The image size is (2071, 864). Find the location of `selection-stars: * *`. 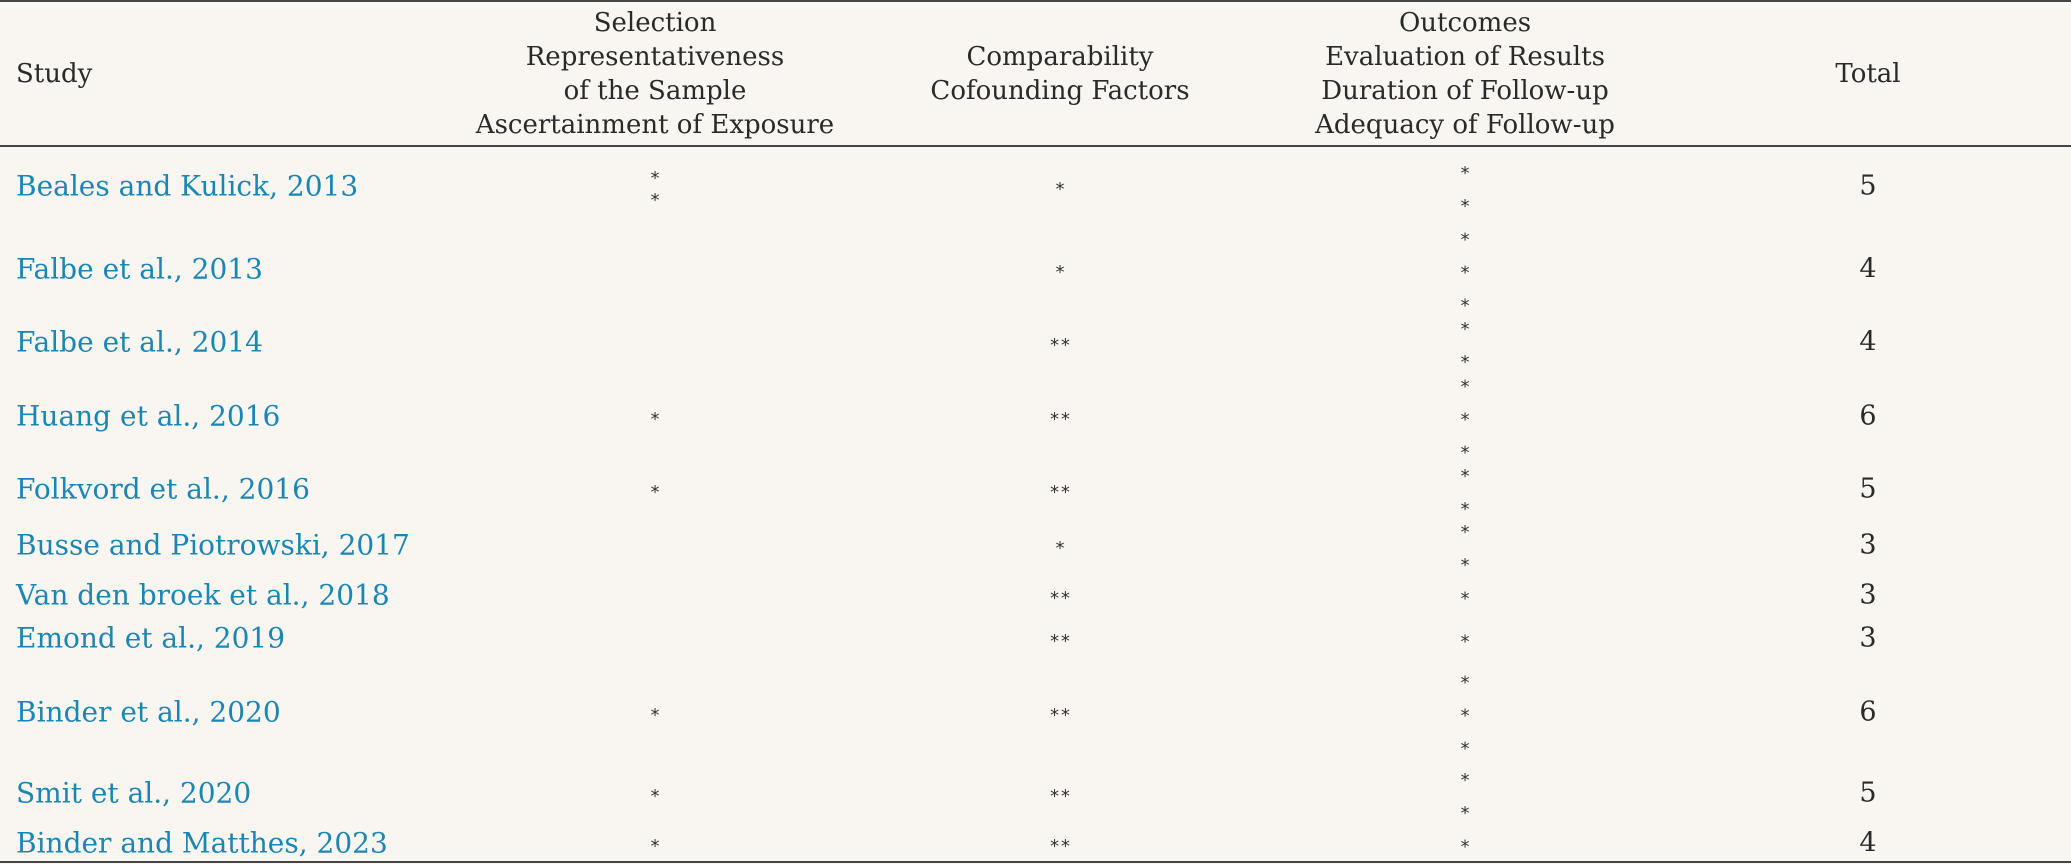

selection-stars: * * is located at coordinates (655, 187).